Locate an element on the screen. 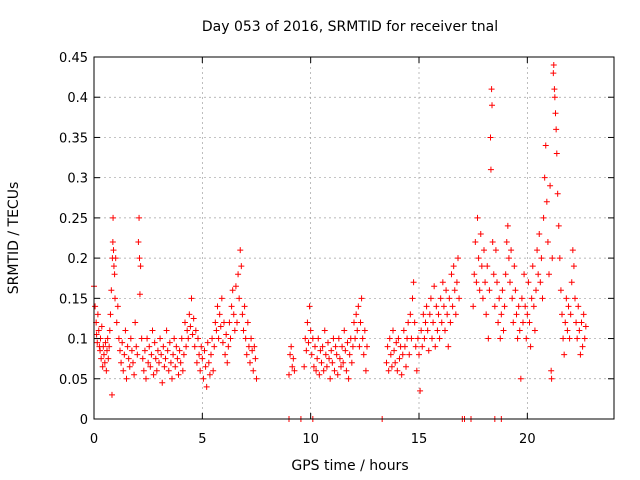  x-tick-label: 15 is located at coordinates (419, 439).